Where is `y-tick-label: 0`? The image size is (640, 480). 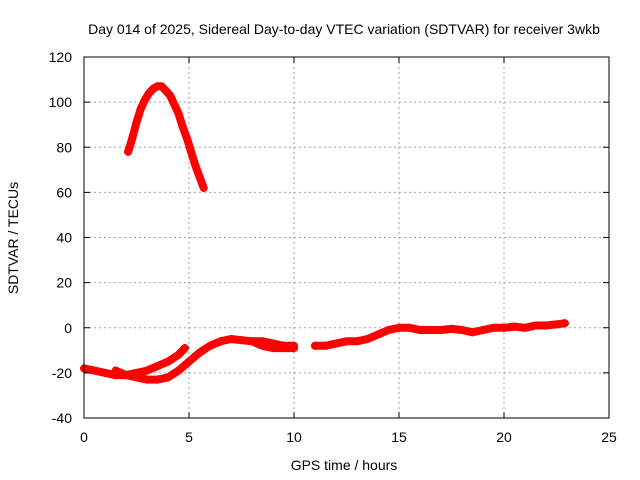
y-tick-label: 0 is located at coordinates (68, 328).